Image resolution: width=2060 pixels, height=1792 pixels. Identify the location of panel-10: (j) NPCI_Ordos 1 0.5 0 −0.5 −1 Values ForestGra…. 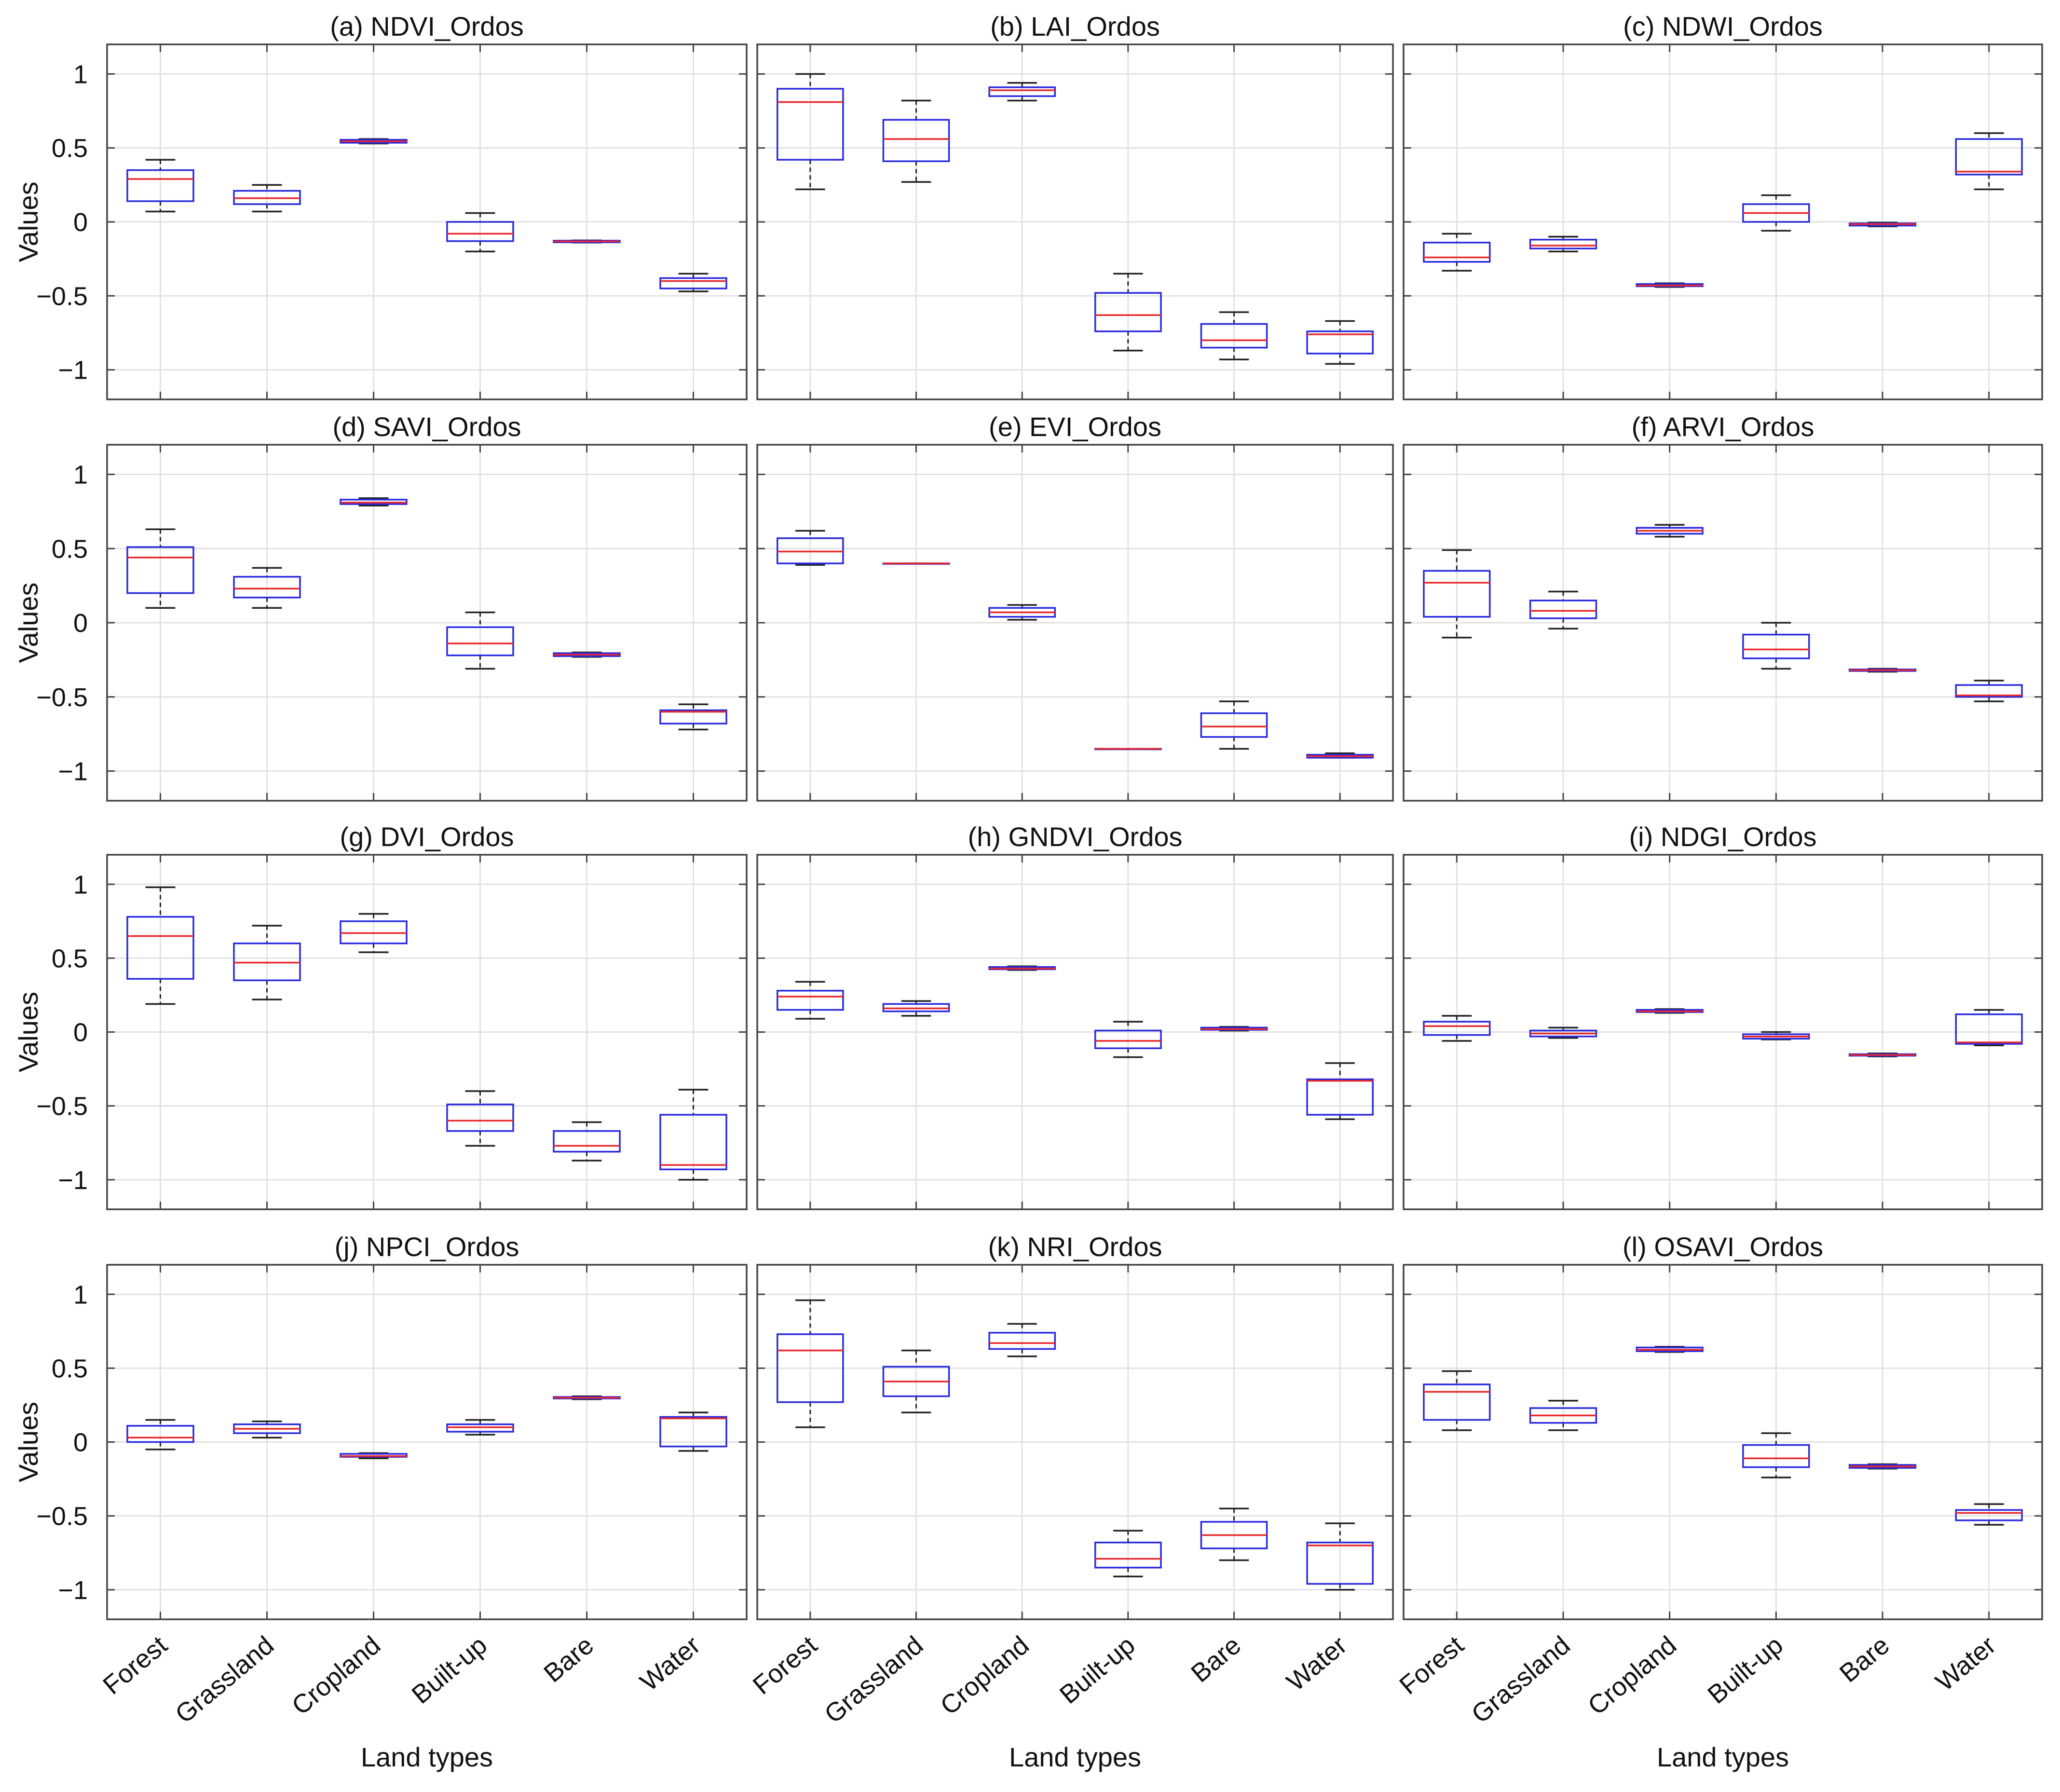
(380, 1501).